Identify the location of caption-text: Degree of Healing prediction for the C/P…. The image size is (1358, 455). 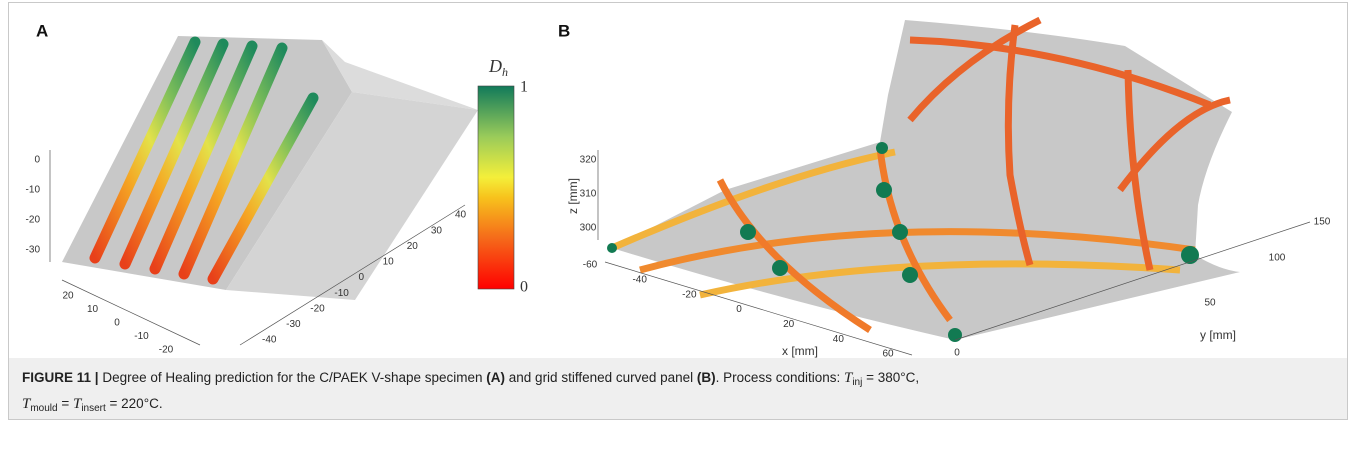
(292, 377).